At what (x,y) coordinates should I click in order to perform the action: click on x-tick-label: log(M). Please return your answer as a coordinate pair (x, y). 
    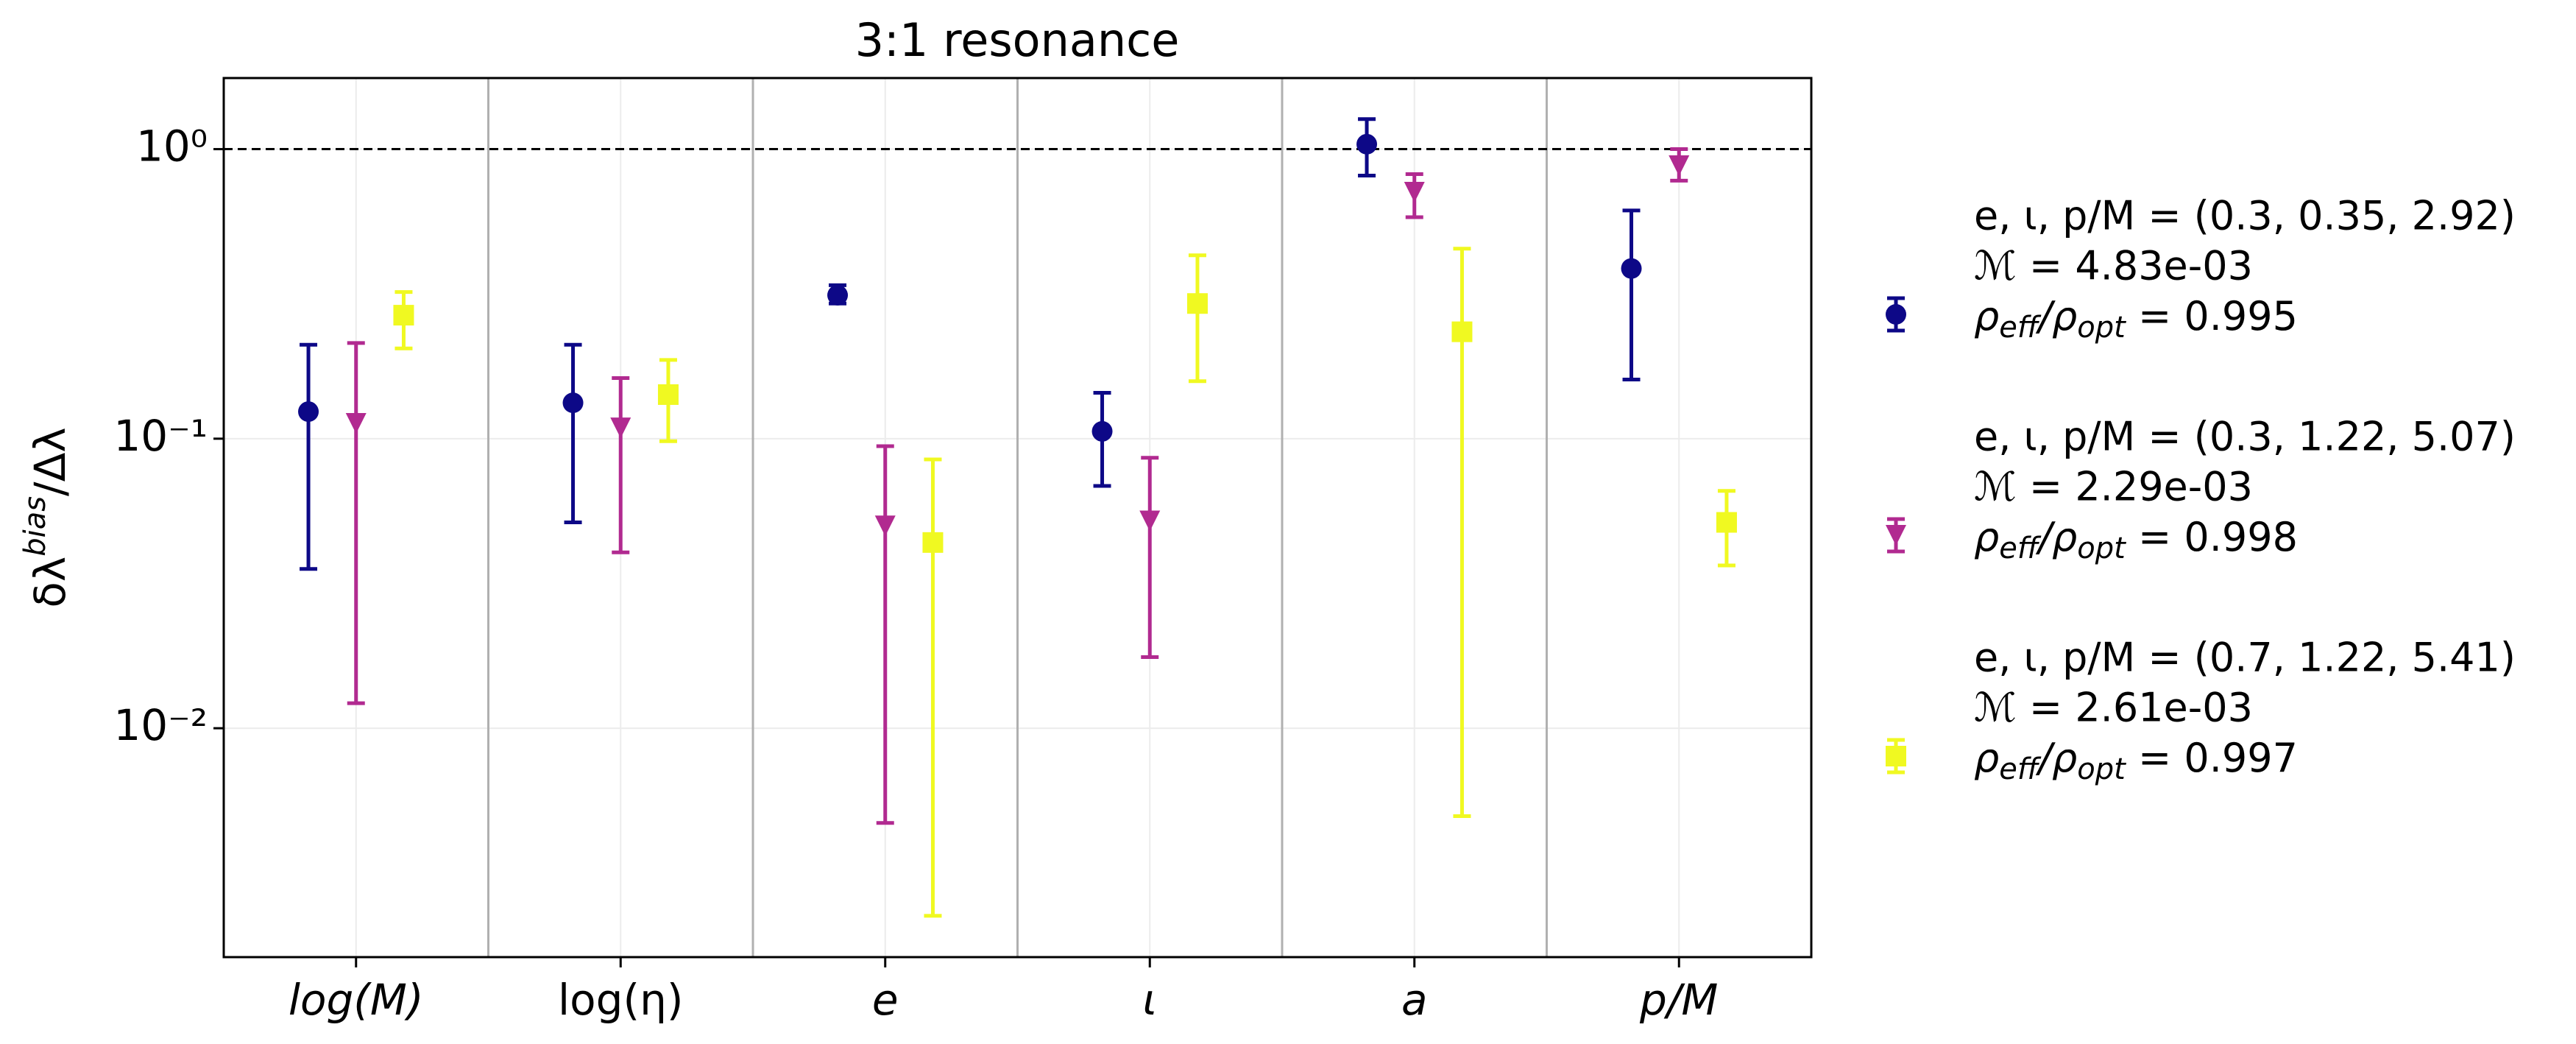
    Looking at the image, I should click on (356, 1000).